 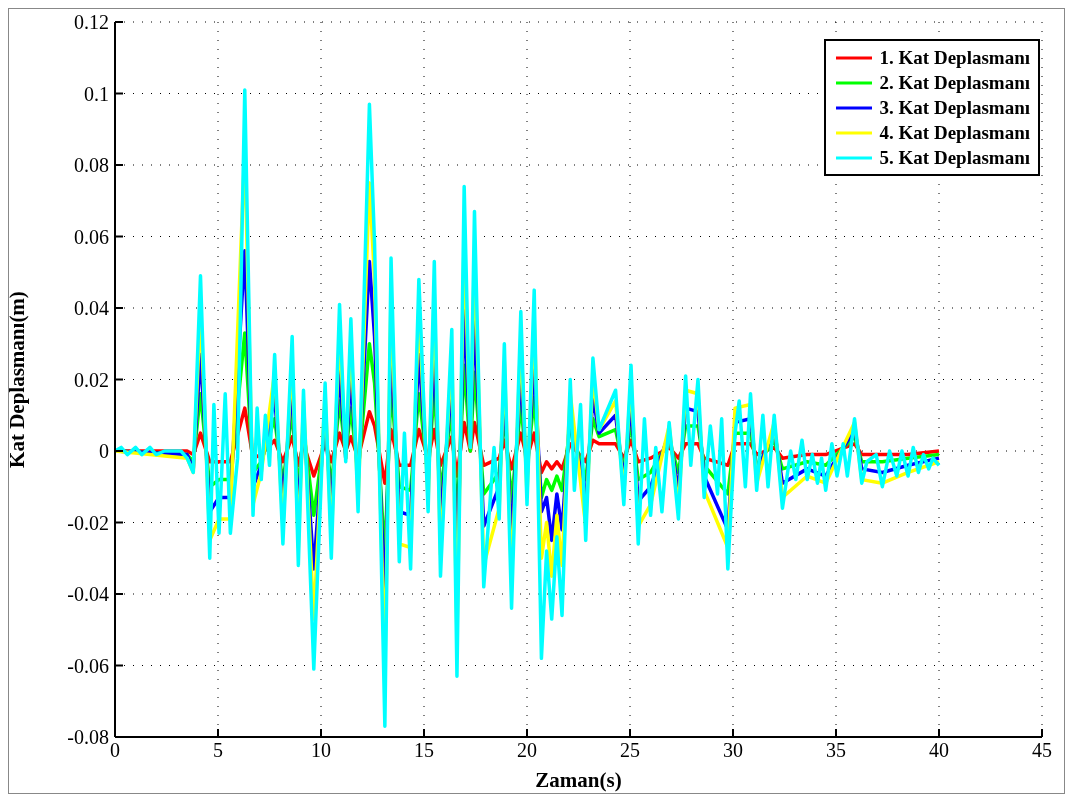 I want to click on legend-label: 2. Kat Deplasmanı, so click(x=954, y=83).